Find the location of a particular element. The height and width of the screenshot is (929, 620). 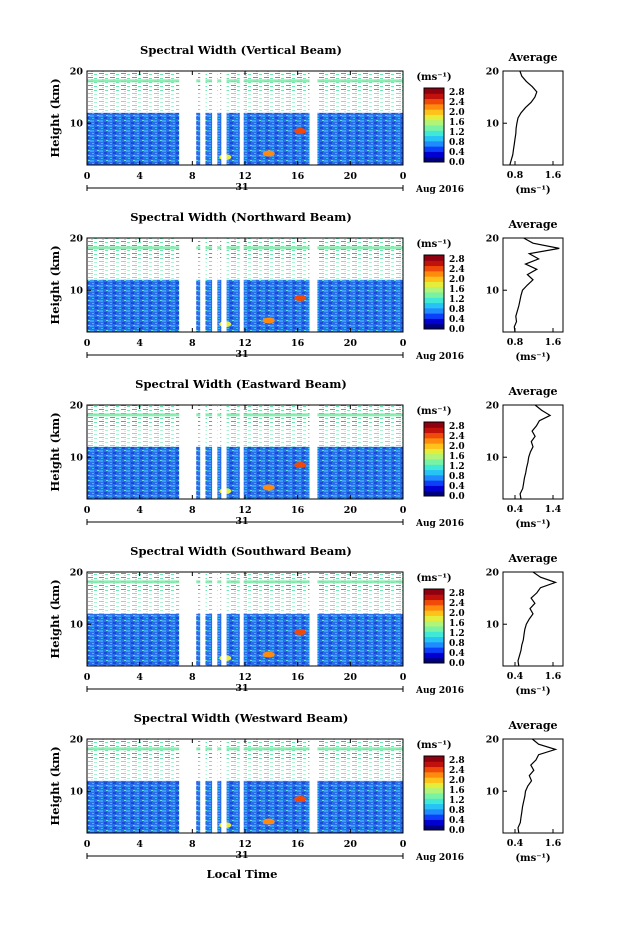

average-x-tick-label: 1.6 is located at coordinates (553, 175).